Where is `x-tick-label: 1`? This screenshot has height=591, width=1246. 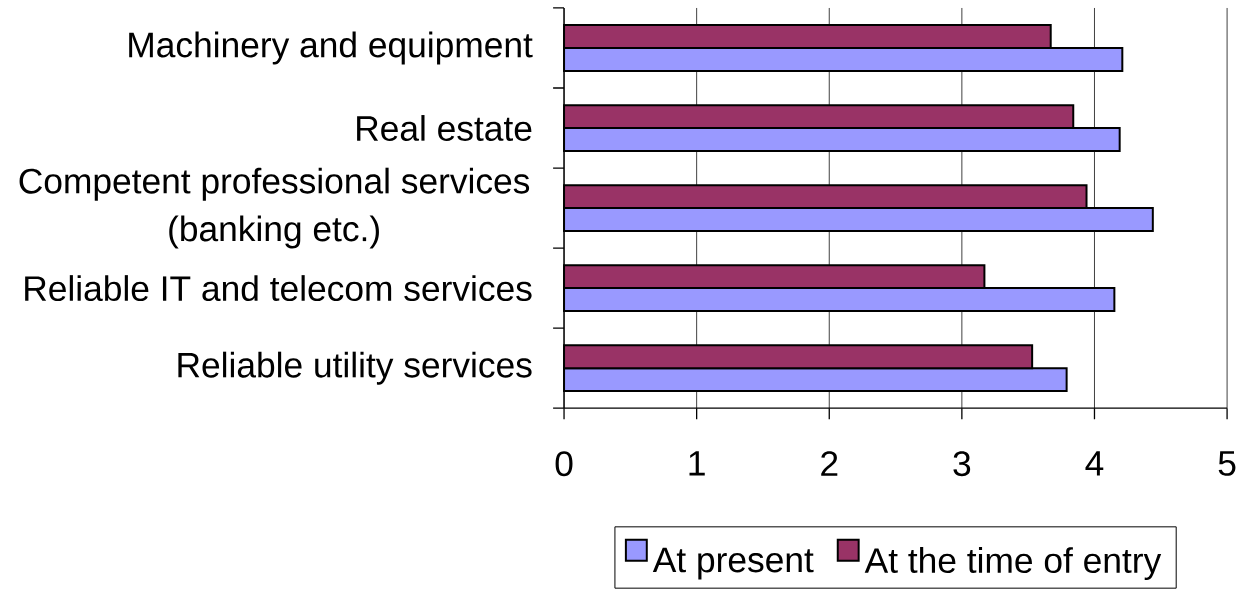
x-tick-label: 1 is located at coordinates (697, 463).